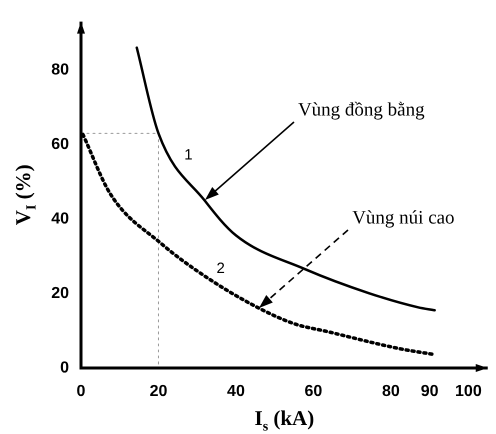  What do you see at coordinates (391, 391) in the screenshot?
I see `x-tick-label: 80` at bounding box center [391, 391].